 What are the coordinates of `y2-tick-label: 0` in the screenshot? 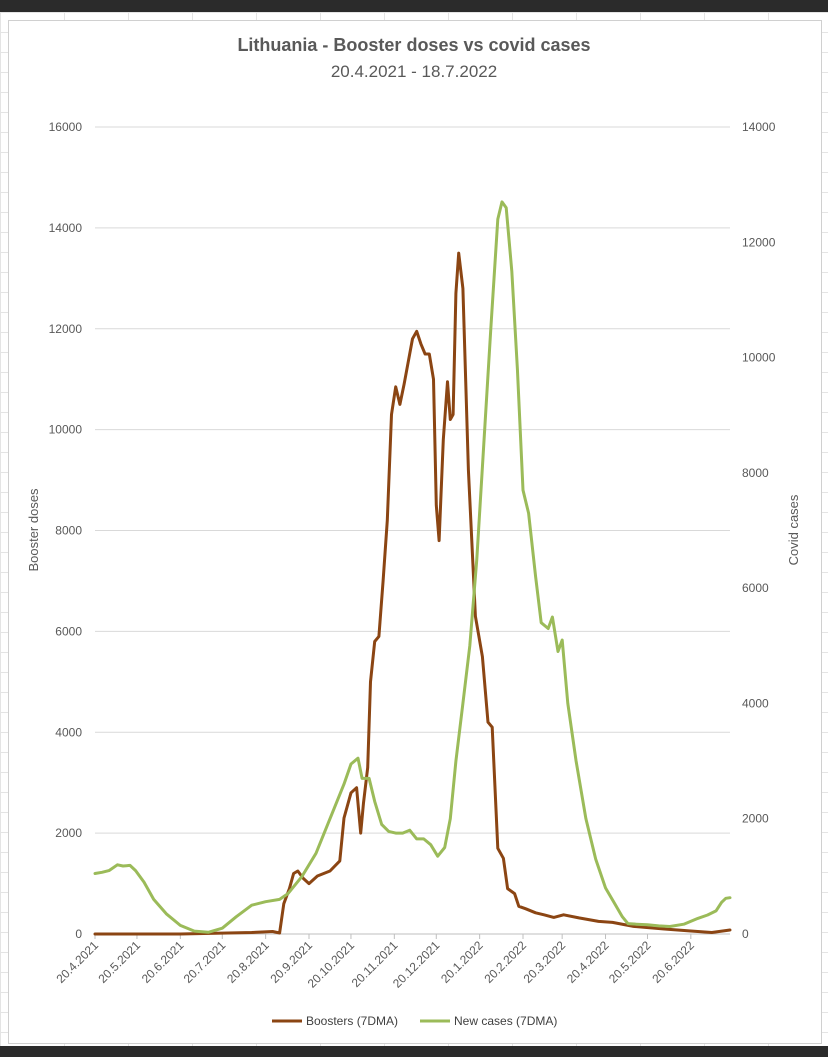 It's located at (745, 934).